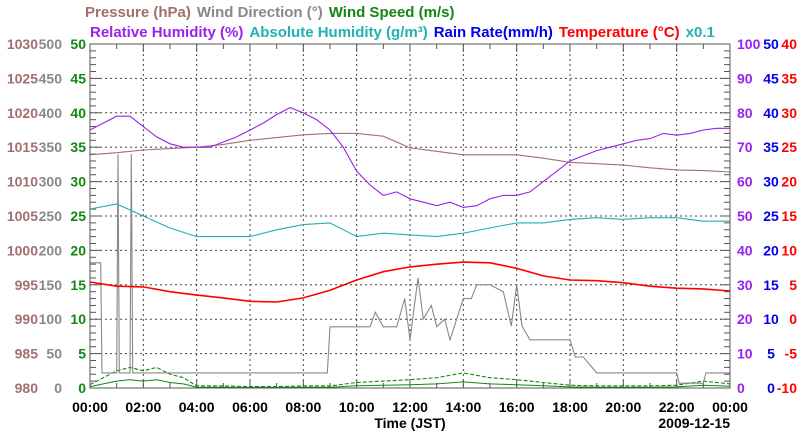  What do you see at coordinates (463, 407) in the screenshot?
I see `x-tick-label: 14:00` at bounding box center [463, 407].